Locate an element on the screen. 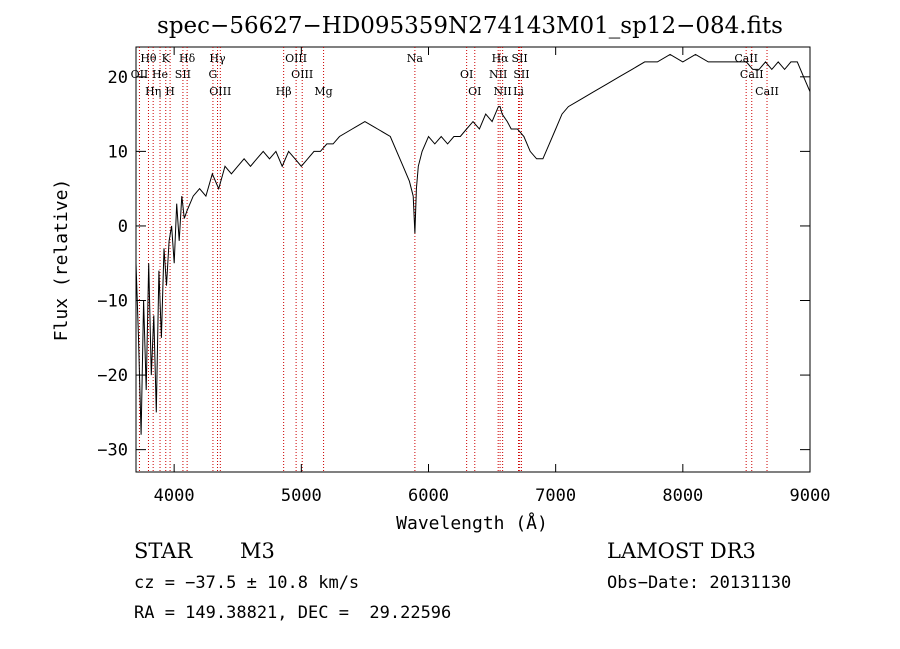 This screenshot has height=649, width=900. y-tick-label: 20 is located at coordinates (118, 78).